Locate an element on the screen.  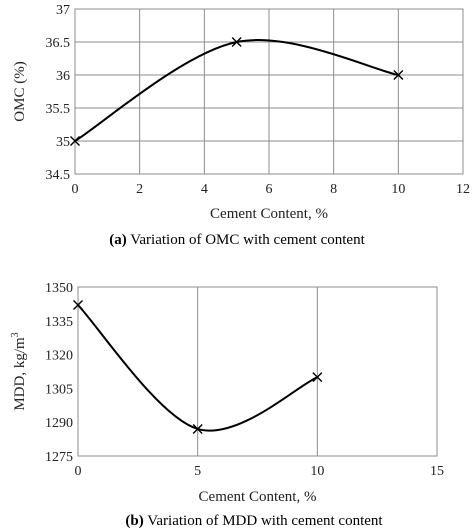
b-y-tick-label-1: 1290 is located at coordinates (59, 423).